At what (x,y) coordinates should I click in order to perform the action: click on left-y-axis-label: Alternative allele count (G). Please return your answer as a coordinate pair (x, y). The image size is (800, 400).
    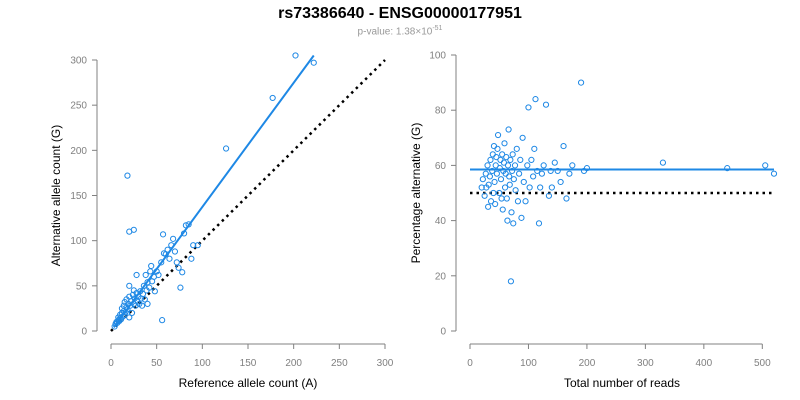
    Looking at the image, I should click on (56, 195).